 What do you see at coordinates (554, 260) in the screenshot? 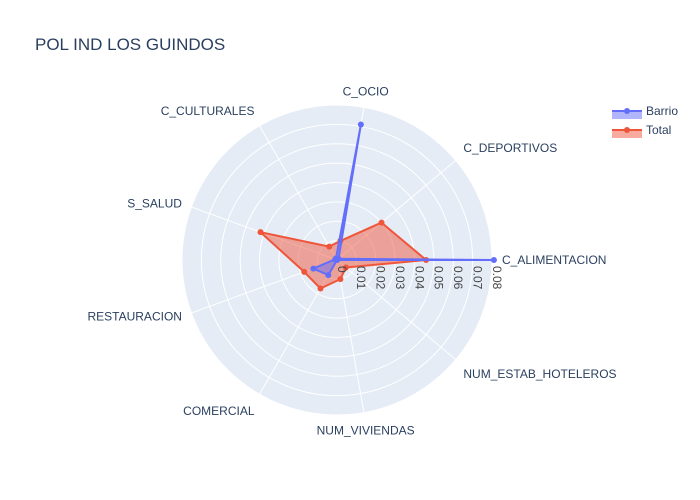
I see `axis-label-c-alimentacion: C_ALIMENTACION` at bounding box center [554, 260].